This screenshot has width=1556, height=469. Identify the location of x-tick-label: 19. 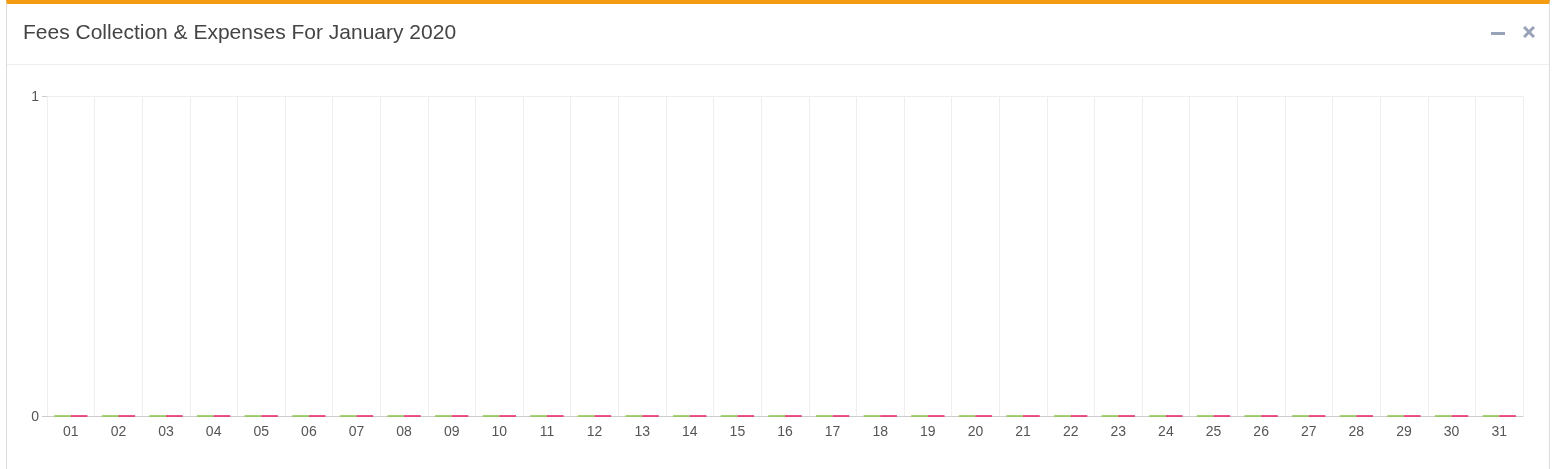
(928, 431).